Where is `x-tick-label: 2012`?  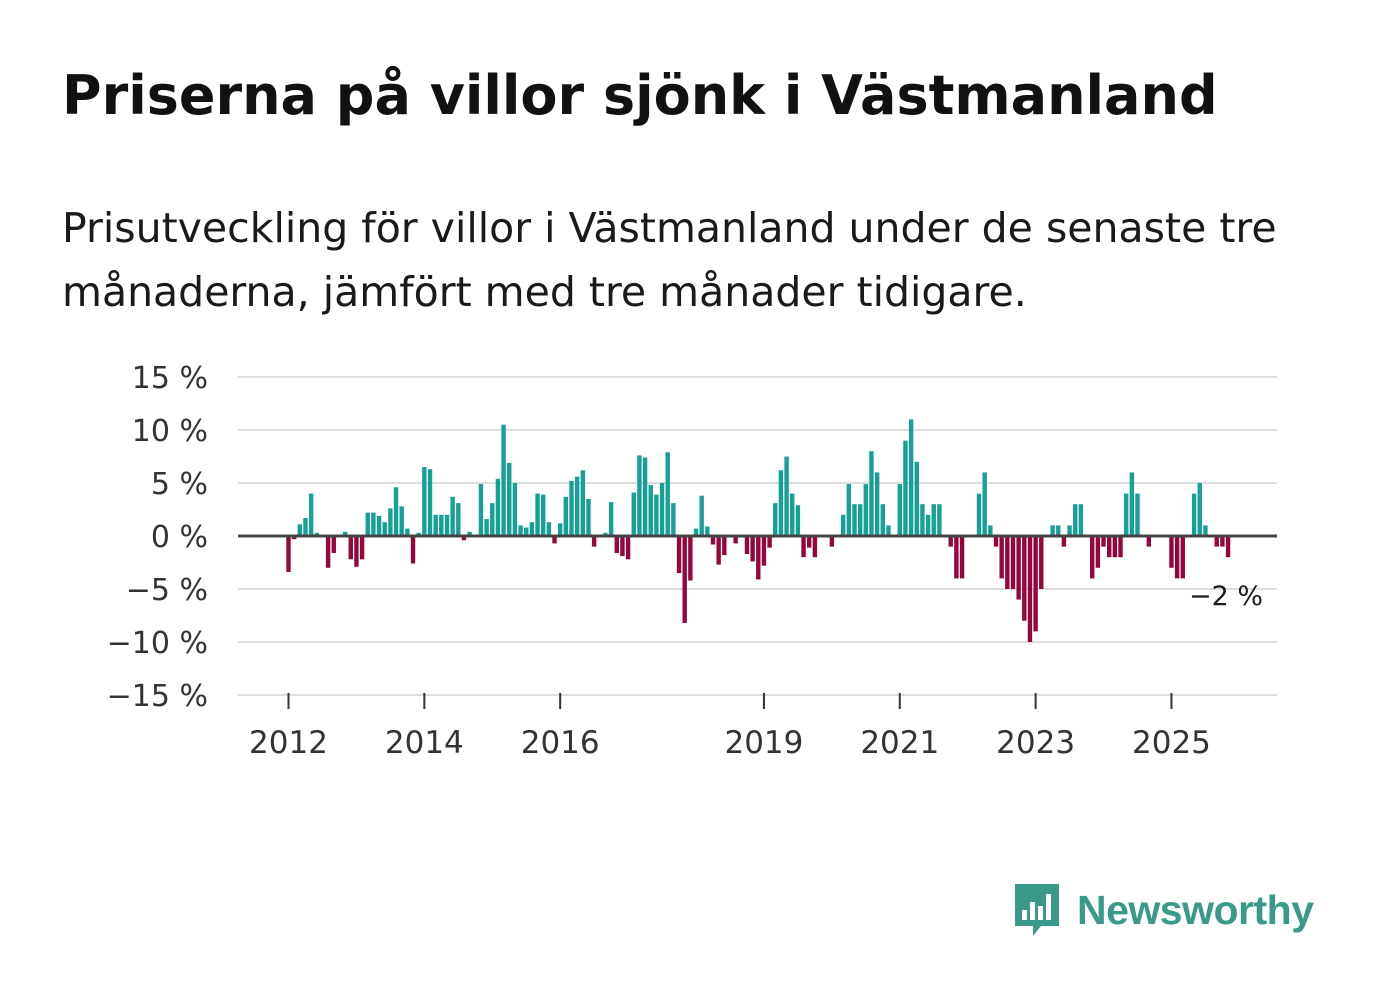
x-tick-label: 2012 is located at coordinates (288, 743).